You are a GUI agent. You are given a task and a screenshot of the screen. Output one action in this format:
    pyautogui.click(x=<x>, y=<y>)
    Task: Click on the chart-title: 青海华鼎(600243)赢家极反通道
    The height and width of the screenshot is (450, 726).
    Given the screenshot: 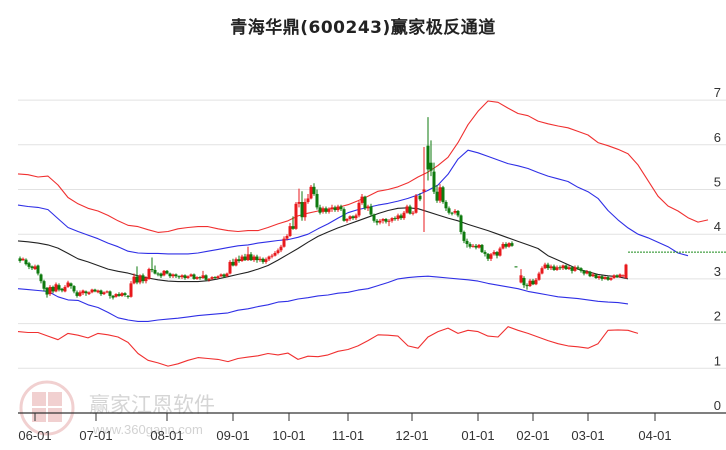 What is the action you would take?
    pyautogui.click(x=363, y=28)
    